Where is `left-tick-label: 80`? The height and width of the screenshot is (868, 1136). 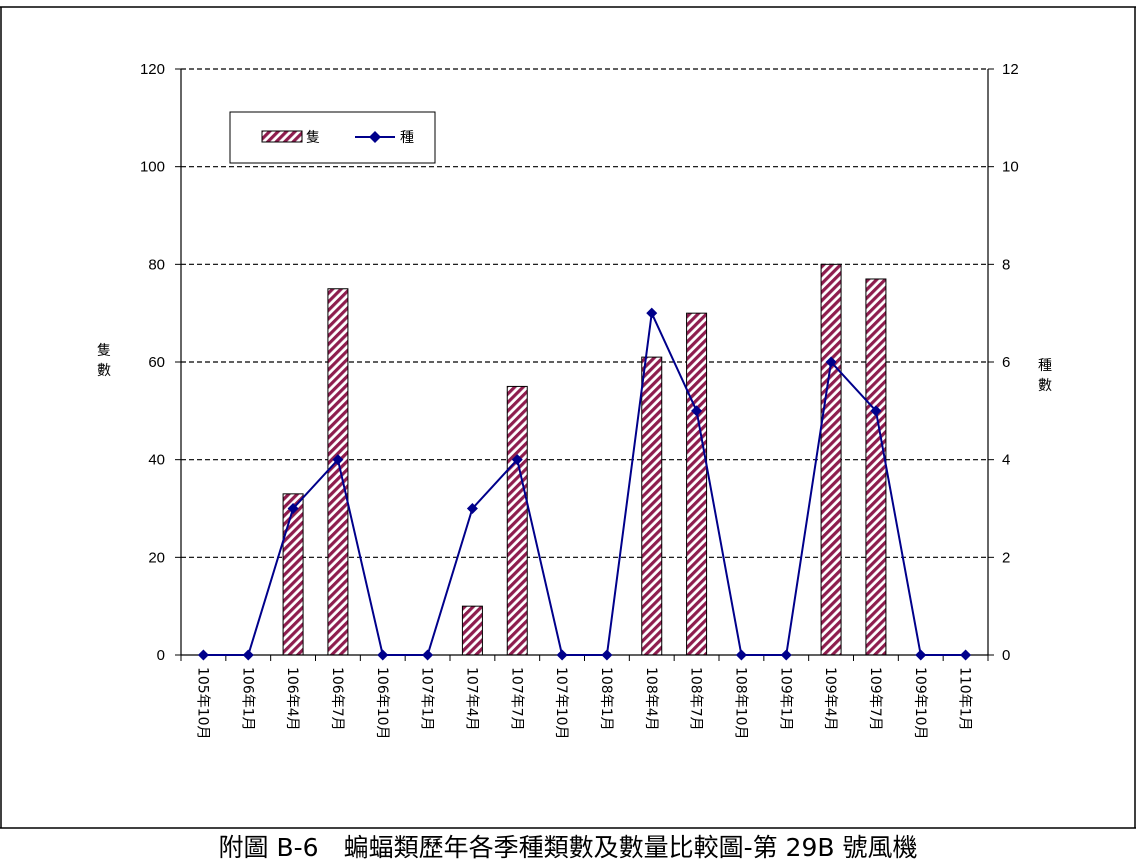 left-tick-label: 80 is located at coordinates (156, 264).